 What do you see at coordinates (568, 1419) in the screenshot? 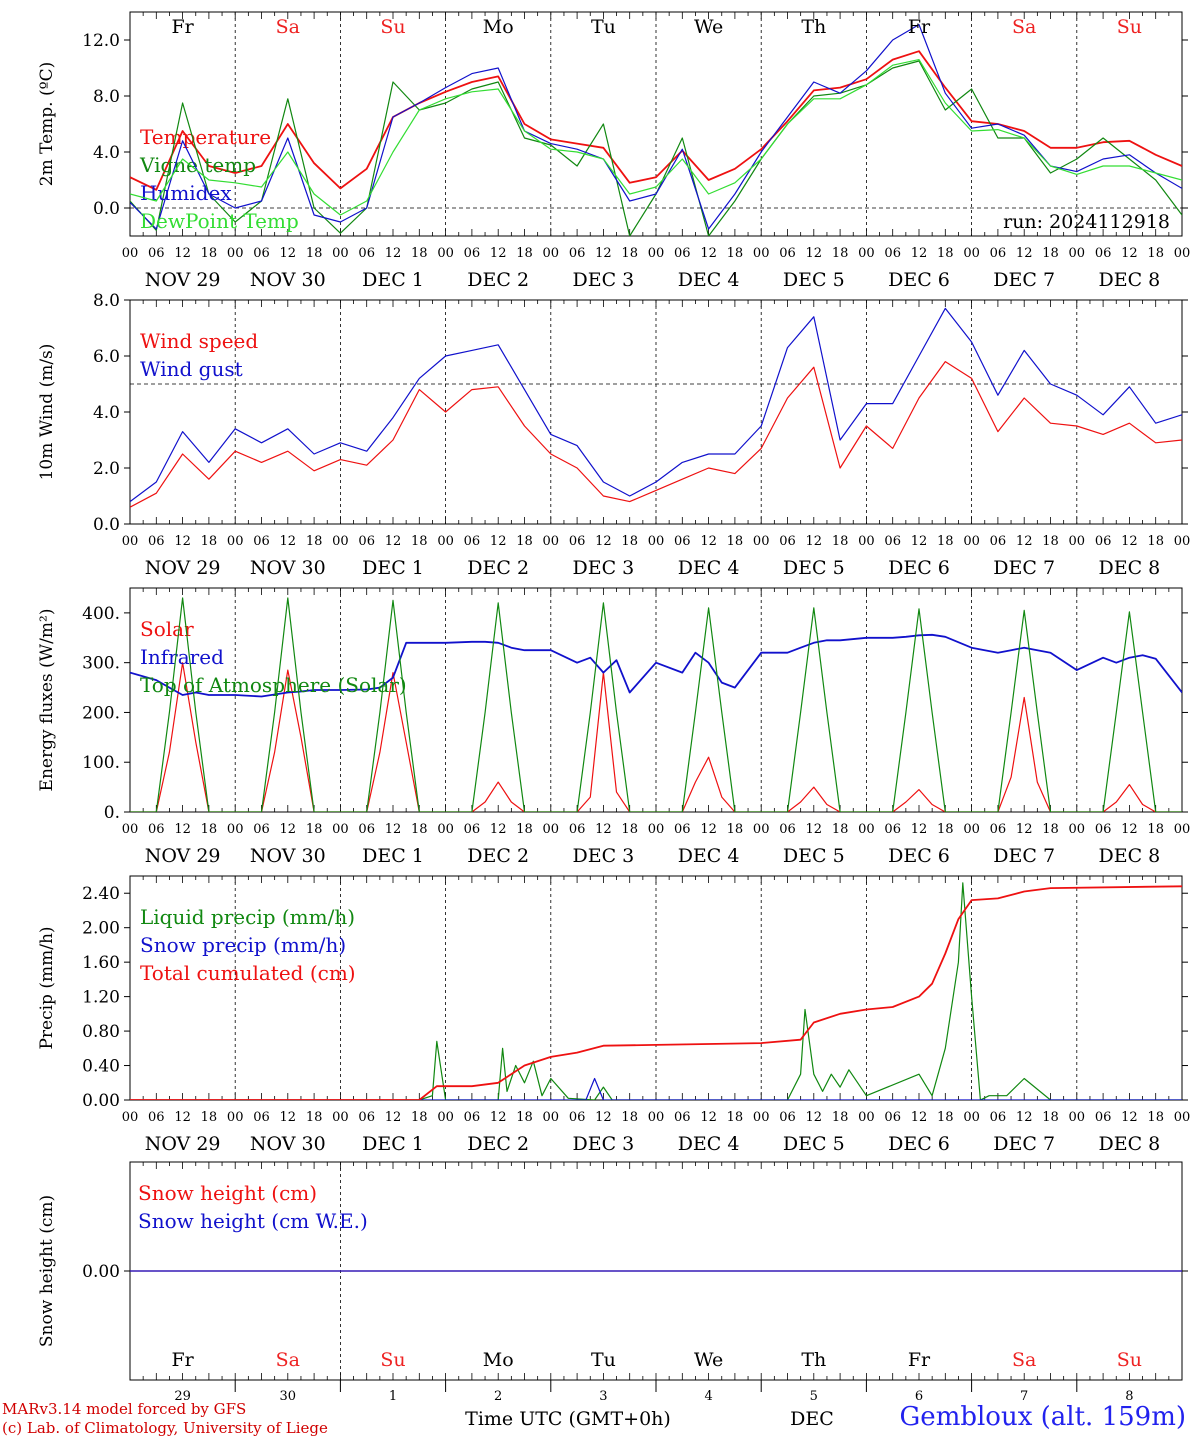
I see `x-axis-title: Time UTC (GMT+0h)` at bounding box center [568, 1419].